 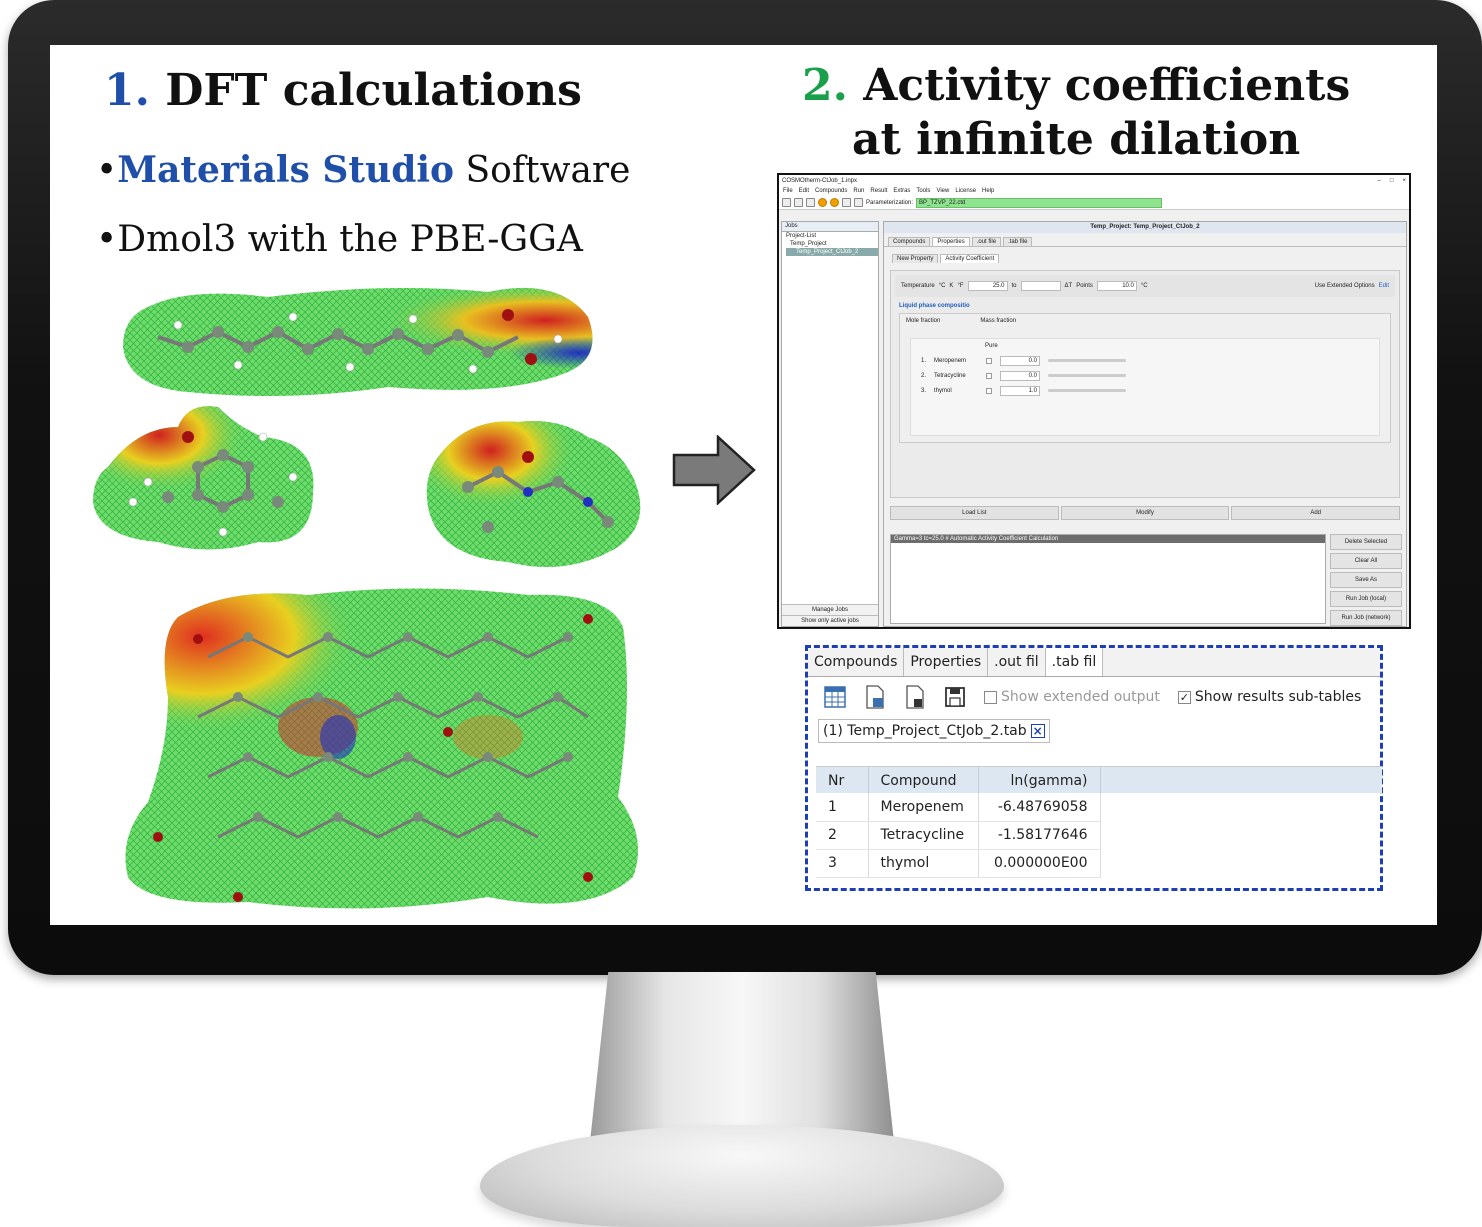 What do you see at coordinates (988, 191) in the screenshot?
I see `menu-help: Help` at bounding box center [988, 191].